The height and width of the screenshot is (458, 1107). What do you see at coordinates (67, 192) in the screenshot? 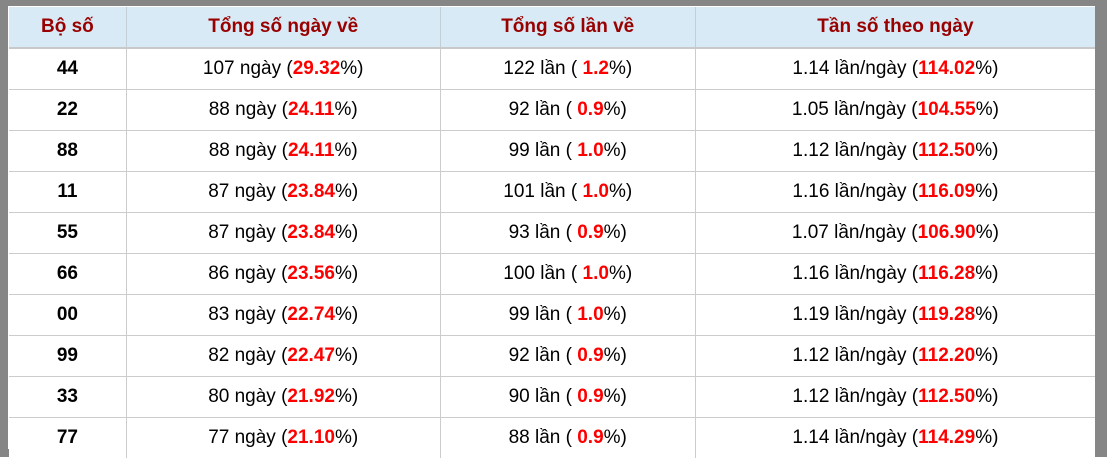
I see `pair-number-cell: 11` at bounding box center [67, 192].